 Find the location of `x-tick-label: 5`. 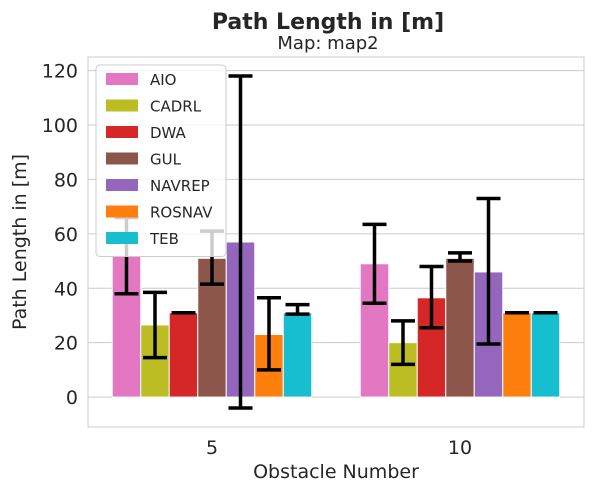

x-tick-label: 5 is located at coordinates (212, 448).